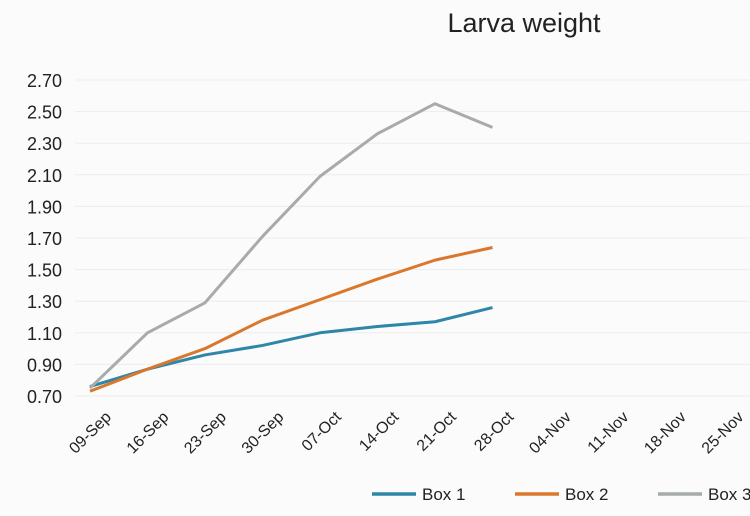 Image resolution: width=750 pixels, height=516 pixels. I want to click on x-tick-label: 09-Sep, so click(90, 433).